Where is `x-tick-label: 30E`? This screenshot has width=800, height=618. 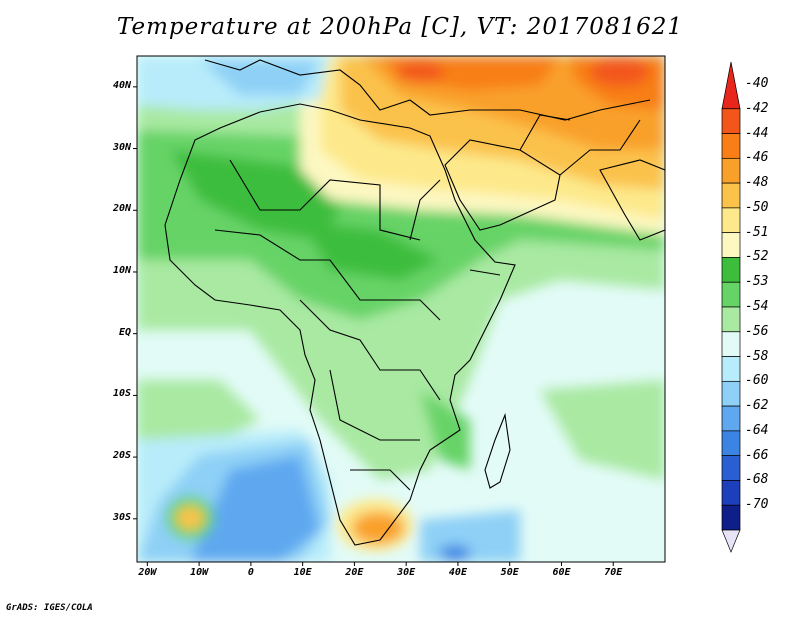
x-tick-label: 30E is located at coordinates (406, 572).